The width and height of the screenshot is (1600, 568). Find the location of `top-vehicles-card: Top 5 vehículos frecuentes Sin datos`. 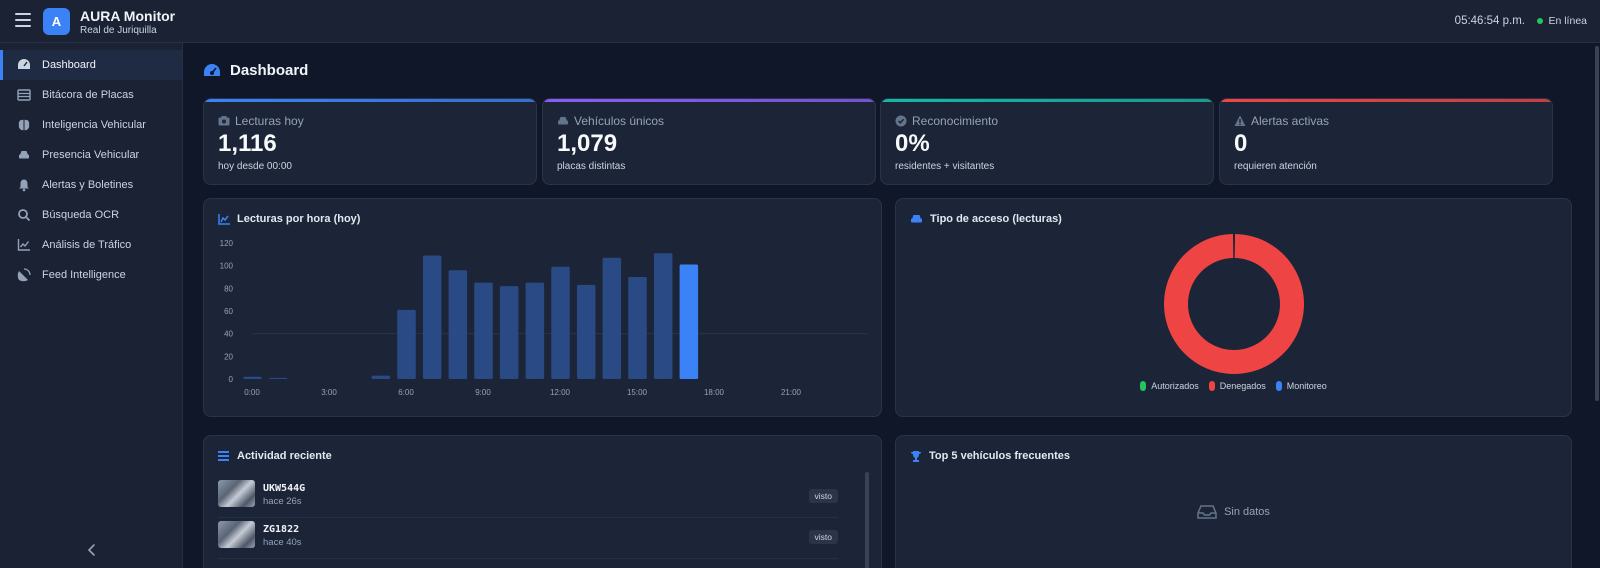

top-vehicles-card: Top 5 vehículos frecuentes Sin datos is located at coordinates (1233, 501).